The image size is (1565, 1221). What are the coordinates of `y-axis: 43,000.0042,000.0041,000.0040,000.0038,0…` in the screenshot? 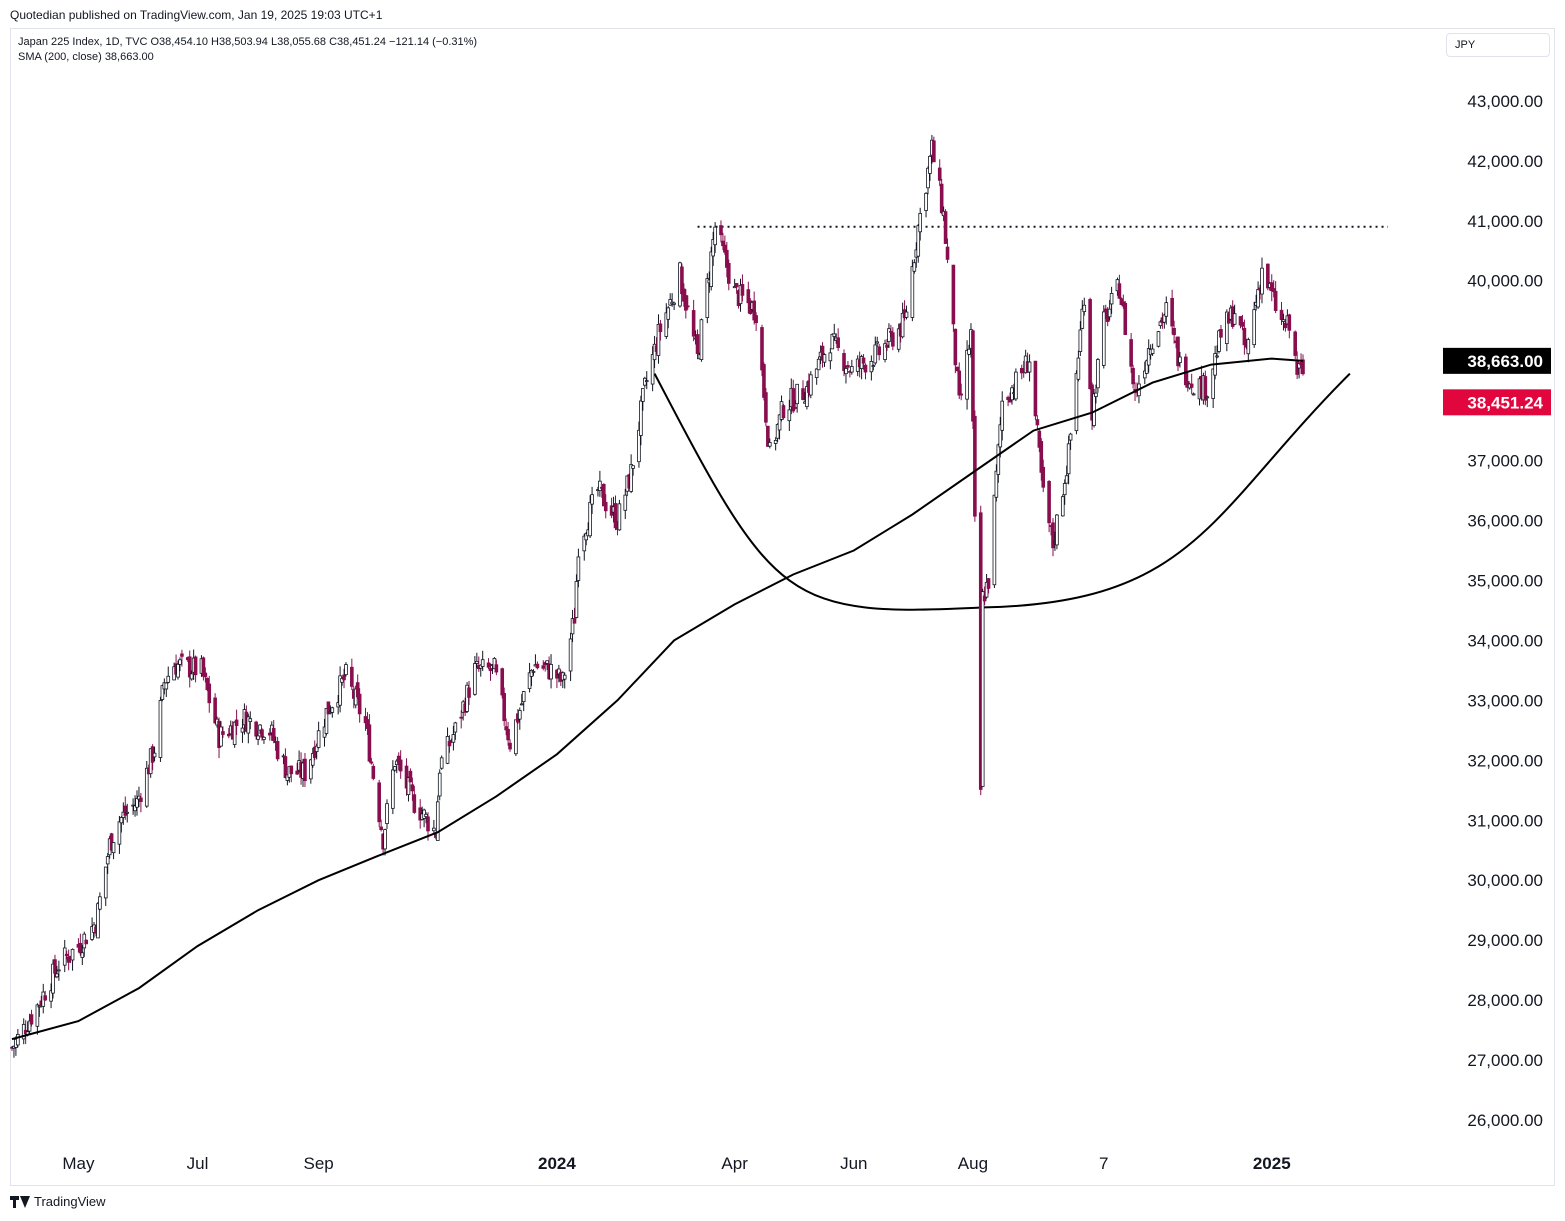 It's located at (1505, 611).